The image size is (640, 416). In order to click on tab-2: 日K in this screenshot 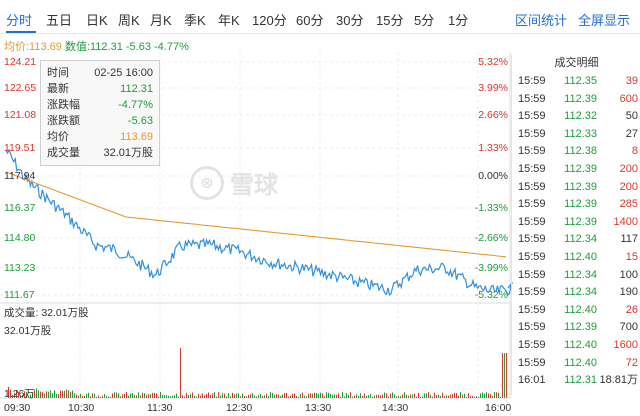, I will do `click(97, 20)`.